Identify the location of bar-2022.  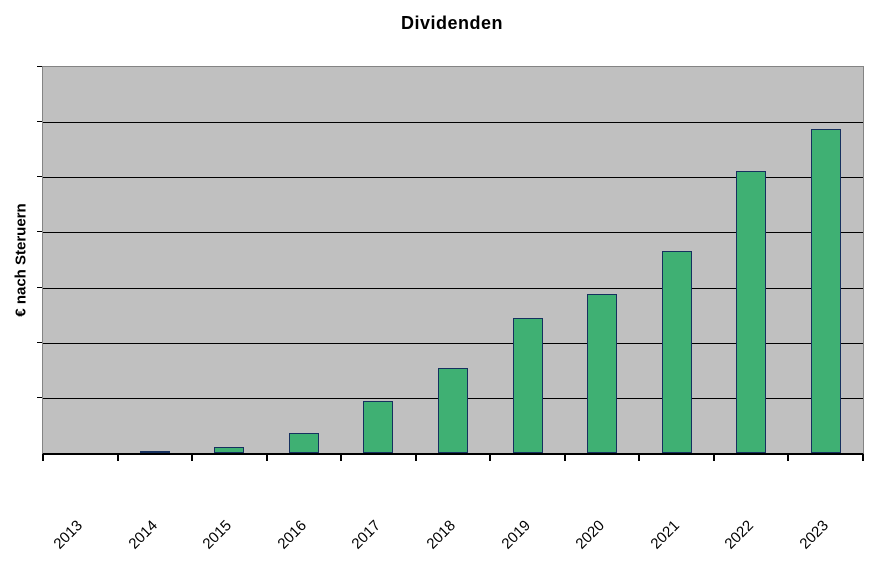
(751, 312).